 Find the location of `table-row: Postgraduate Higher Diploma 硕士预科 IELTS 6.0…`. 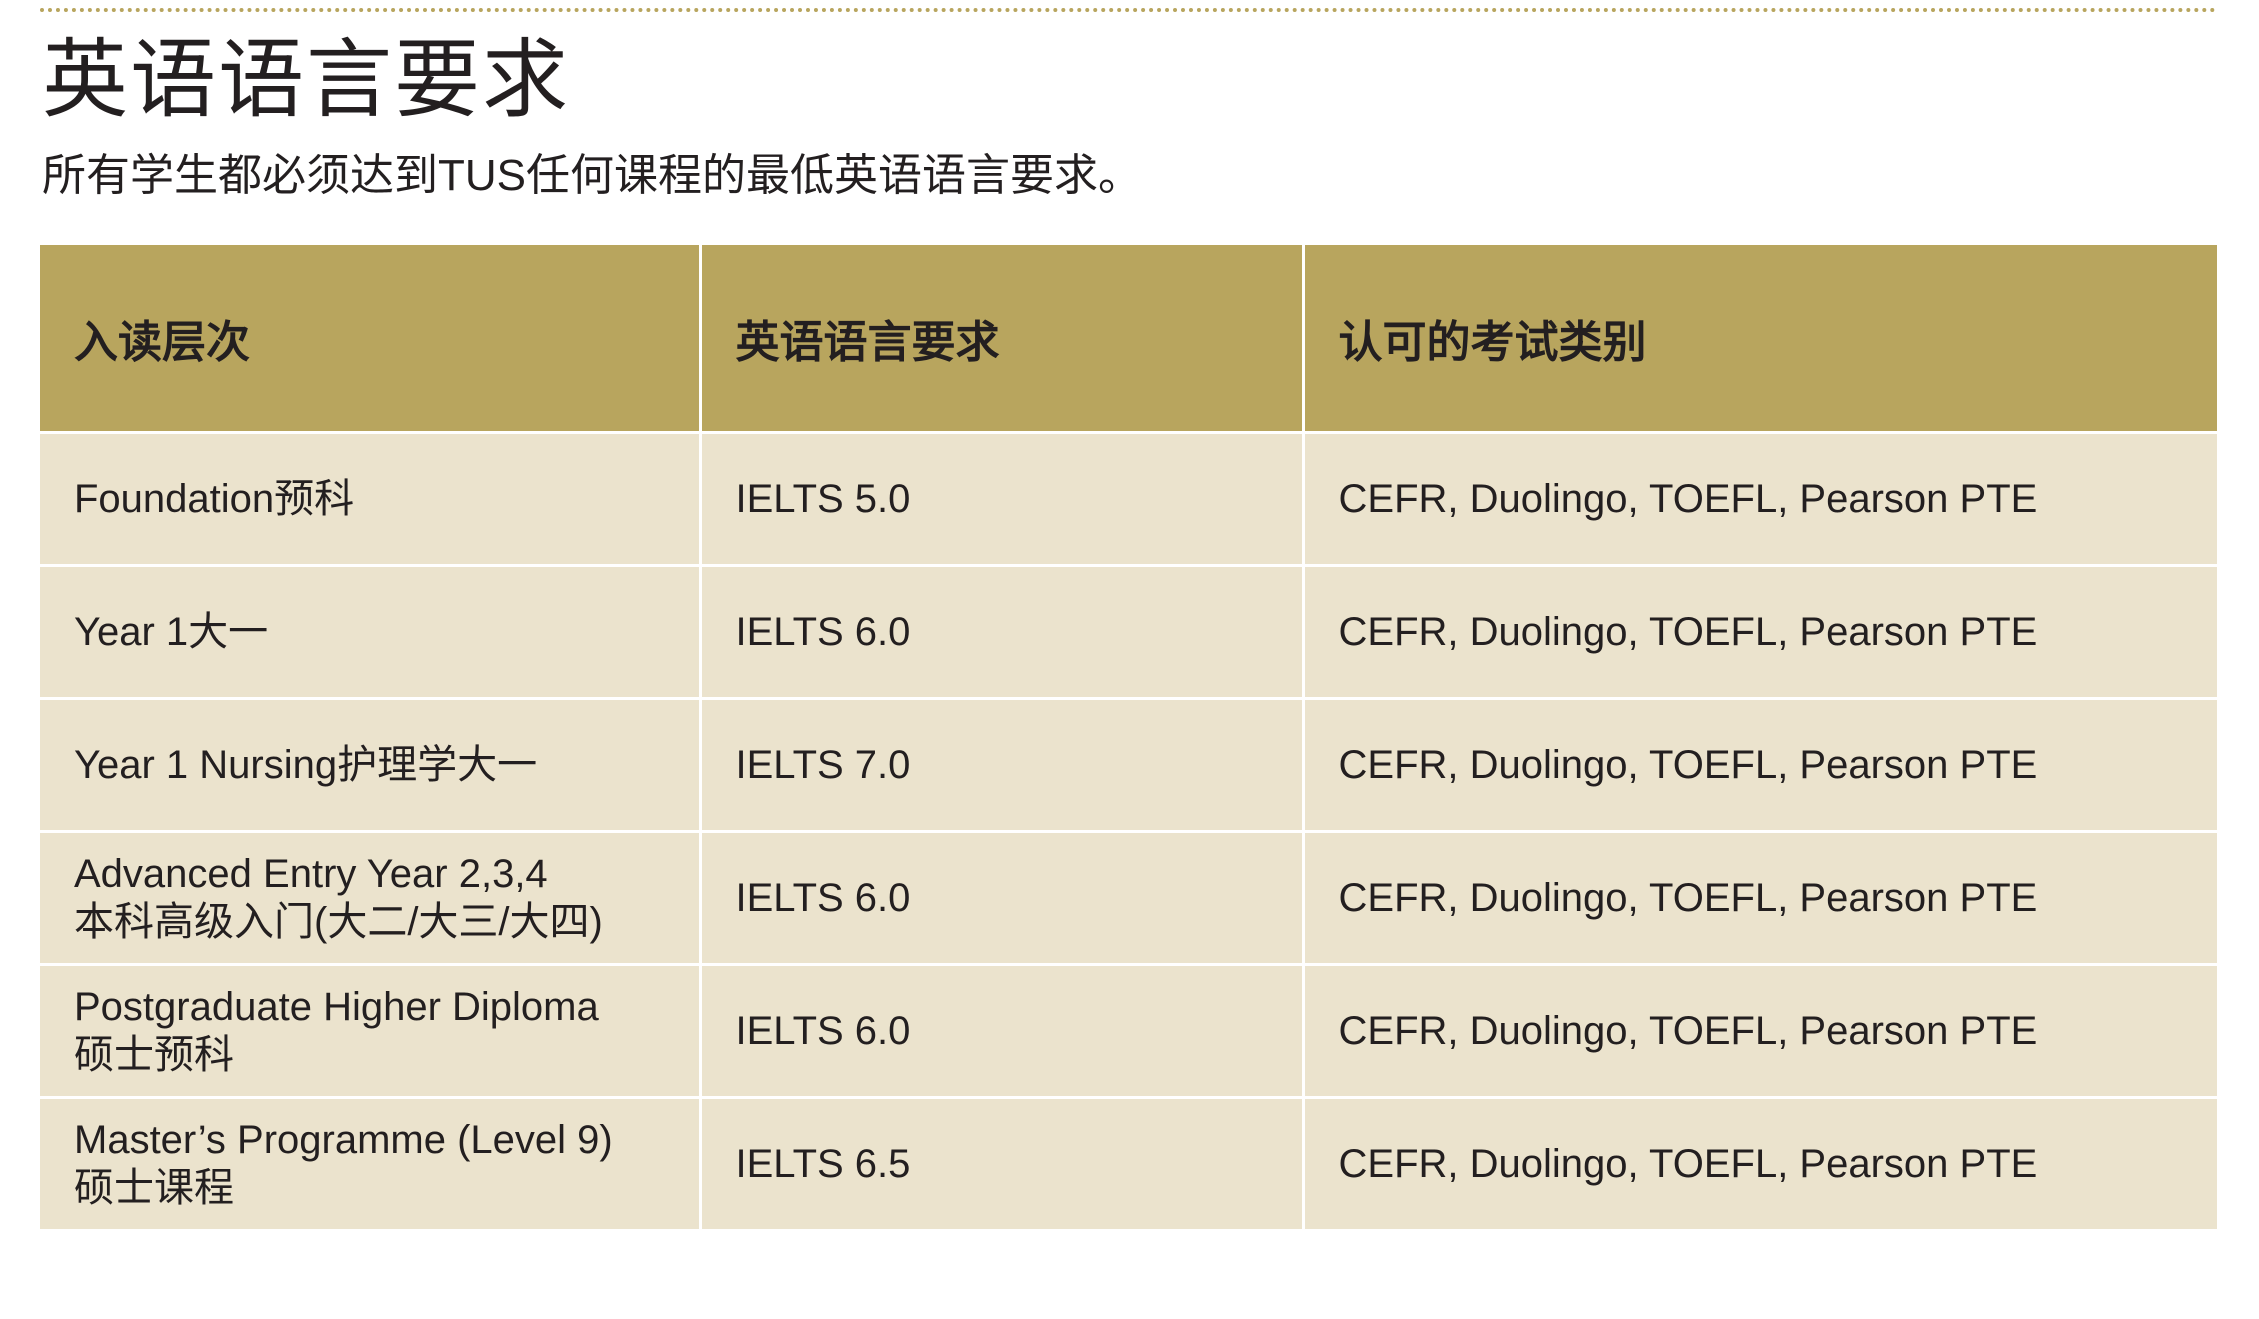

table-row: Postgraduate Higher Diploma 硕士预科 IELTS 6.0… is located at coordinates (1128, 1031).